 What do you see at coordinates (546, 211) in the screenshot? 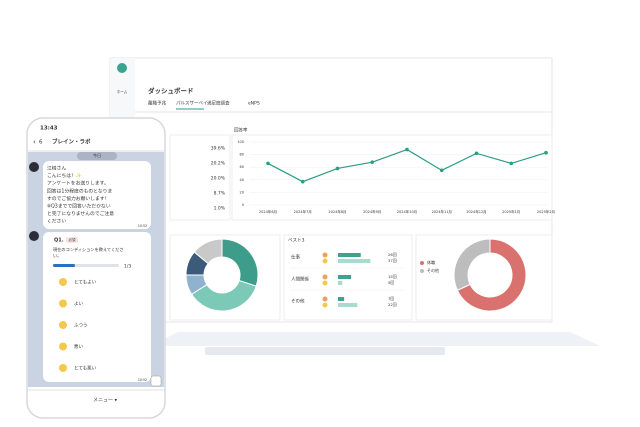
I see `x-tick-label: 2025年2月` at bounding box center [546, 211].